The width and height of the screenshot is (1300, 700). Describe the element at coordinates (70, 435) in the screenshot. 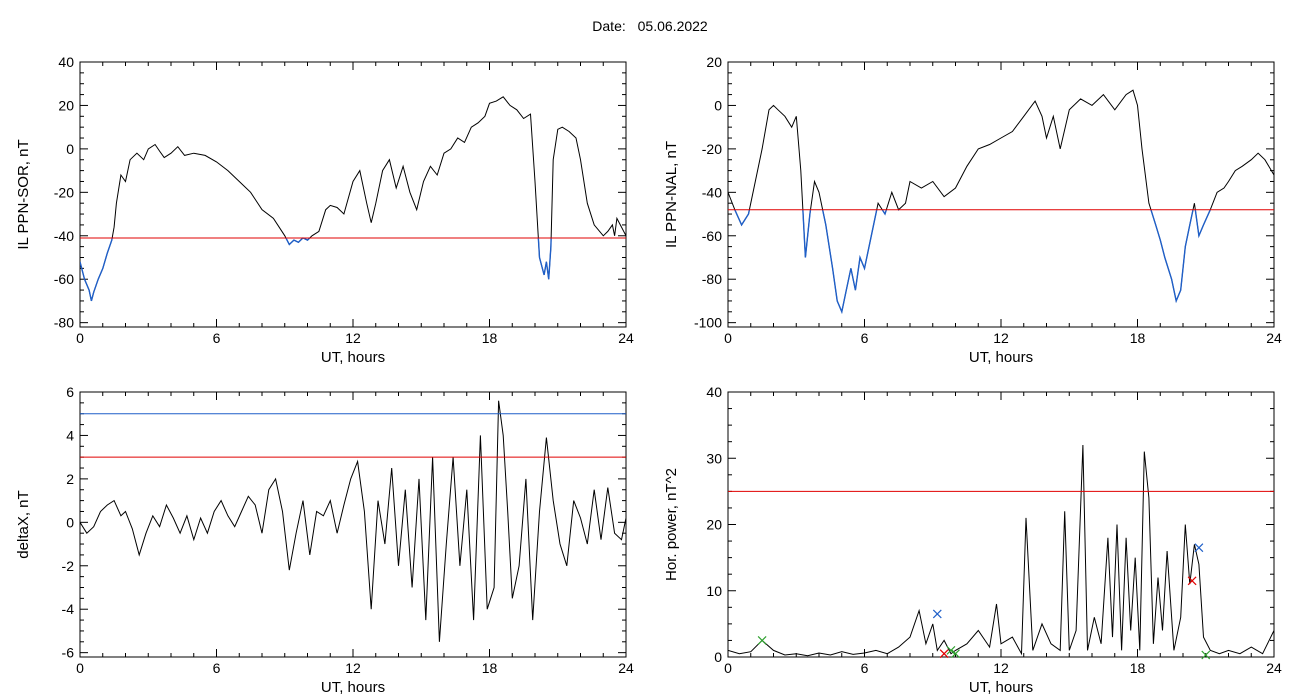

I see `y-tick-label: 4` at that location.